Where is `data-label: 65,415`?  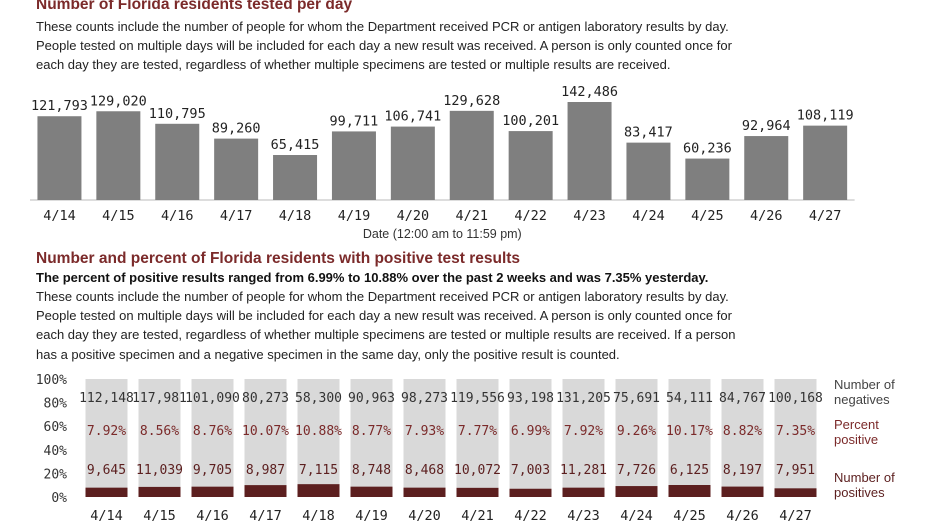
data-label: 65,415 is located at coordinates (295, 145).